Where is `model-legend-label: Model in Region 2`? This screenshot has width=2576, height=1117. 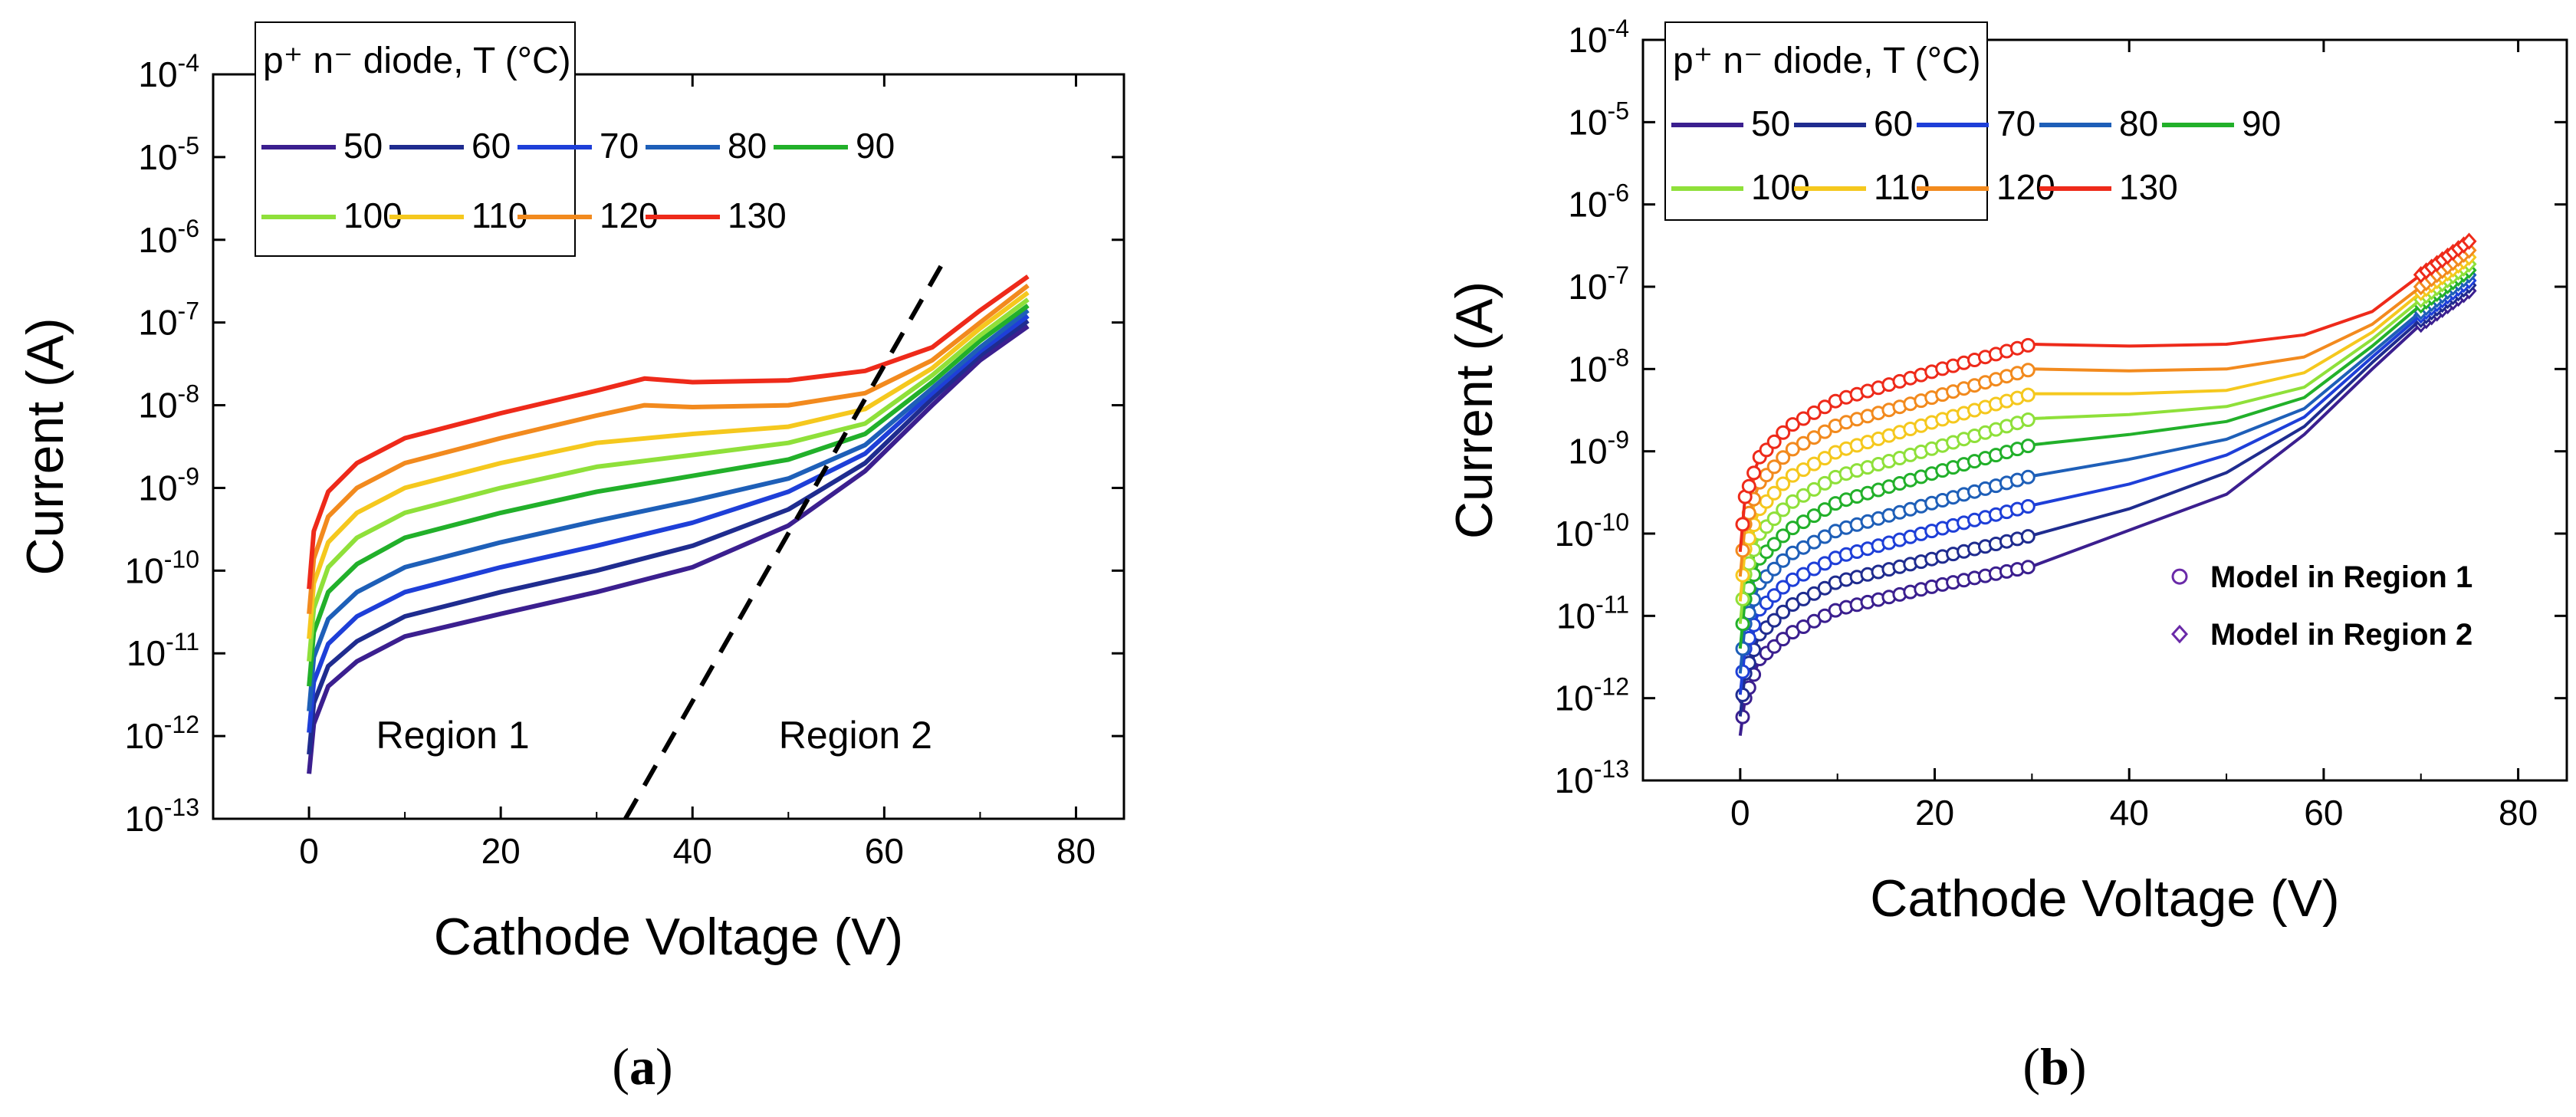 model-legend-label: Model in Region 2 is located at coordinates (2341, 635).